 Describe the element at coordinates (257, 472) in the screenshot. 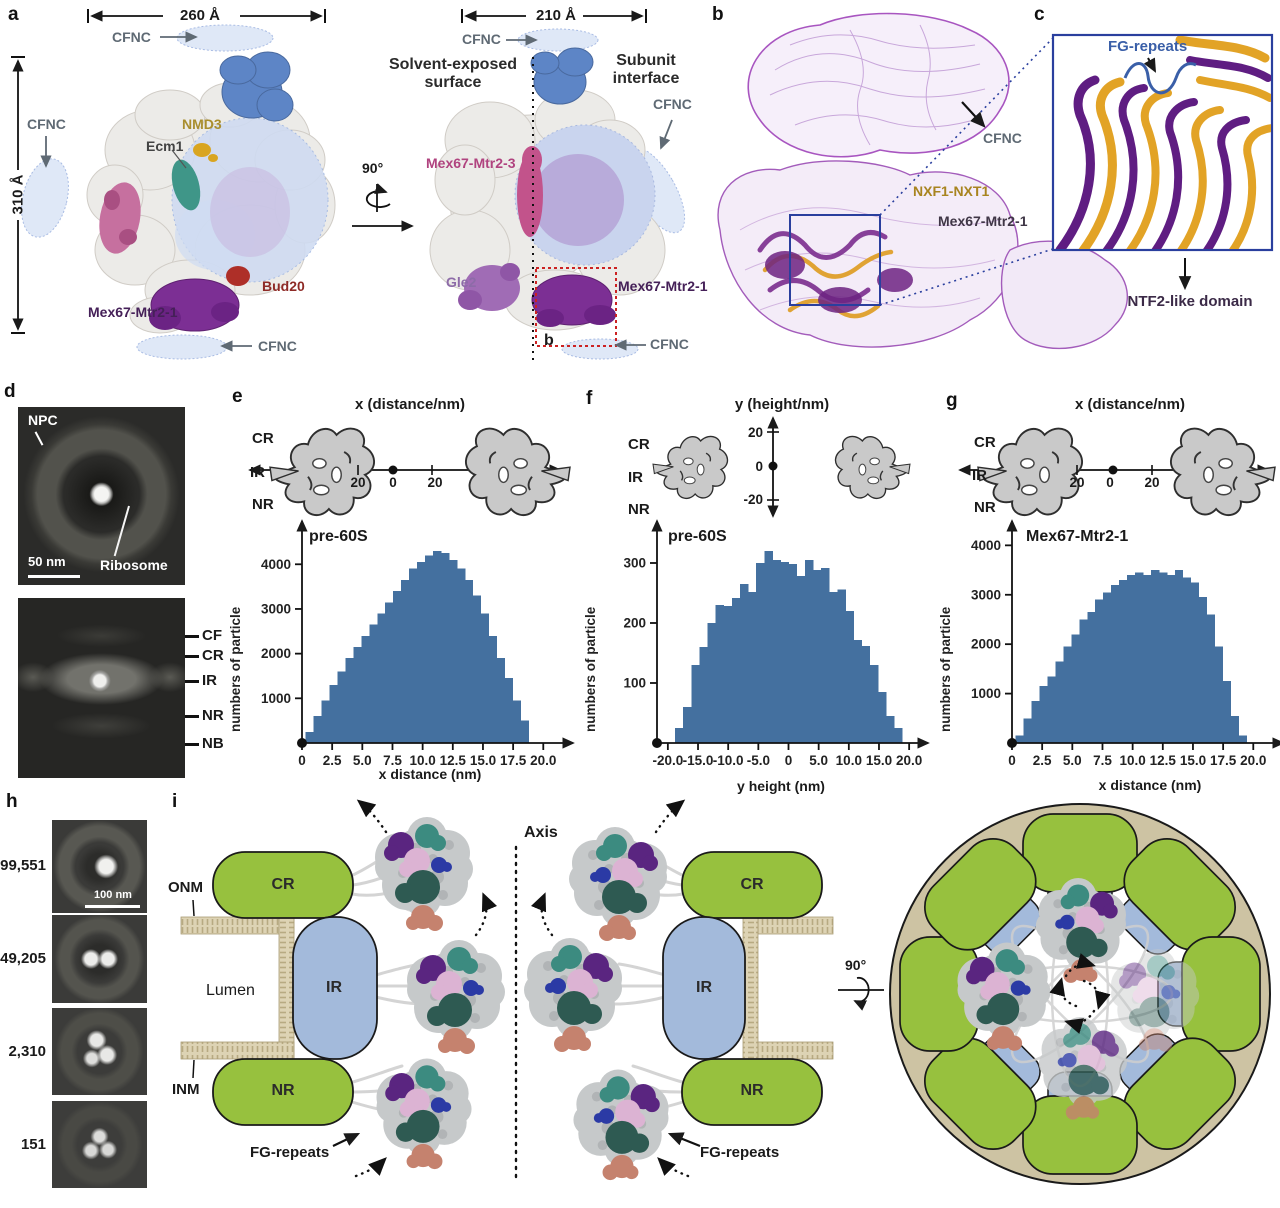

I see `ir-label-e: IR` at that location.